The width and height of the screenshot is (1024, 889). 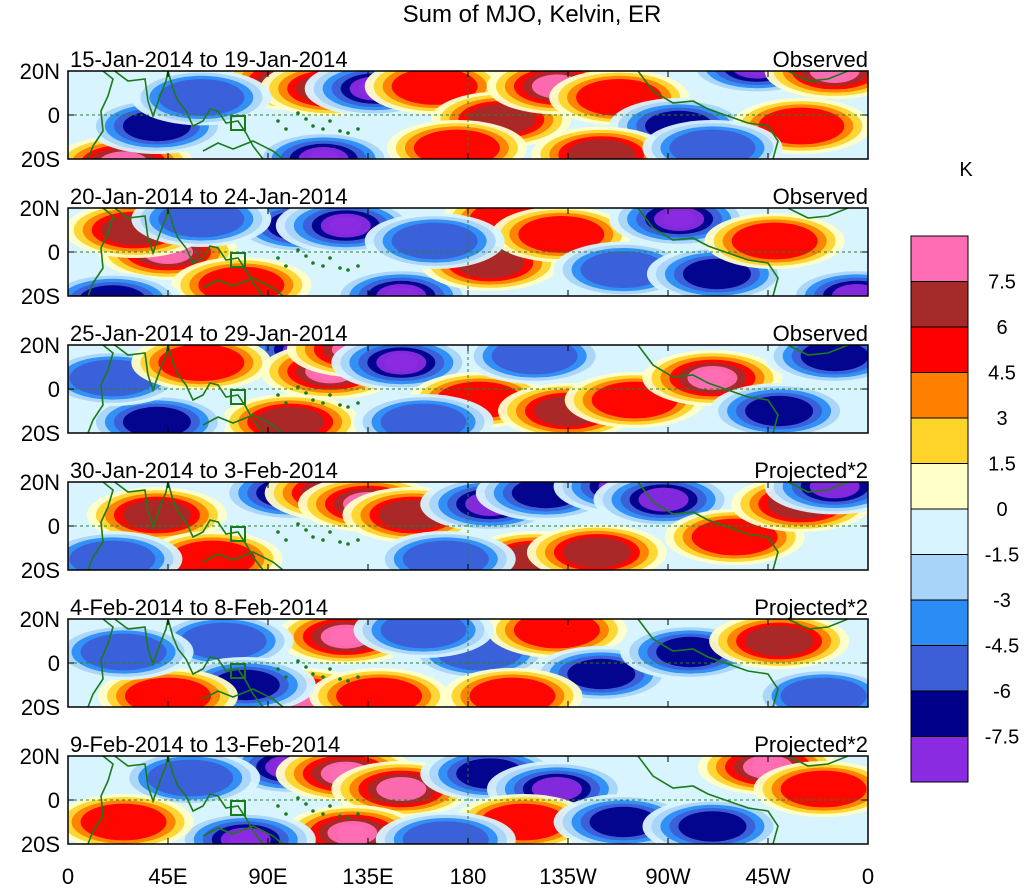 I want to click on lon-label: 0, so click(x=68, y=876).